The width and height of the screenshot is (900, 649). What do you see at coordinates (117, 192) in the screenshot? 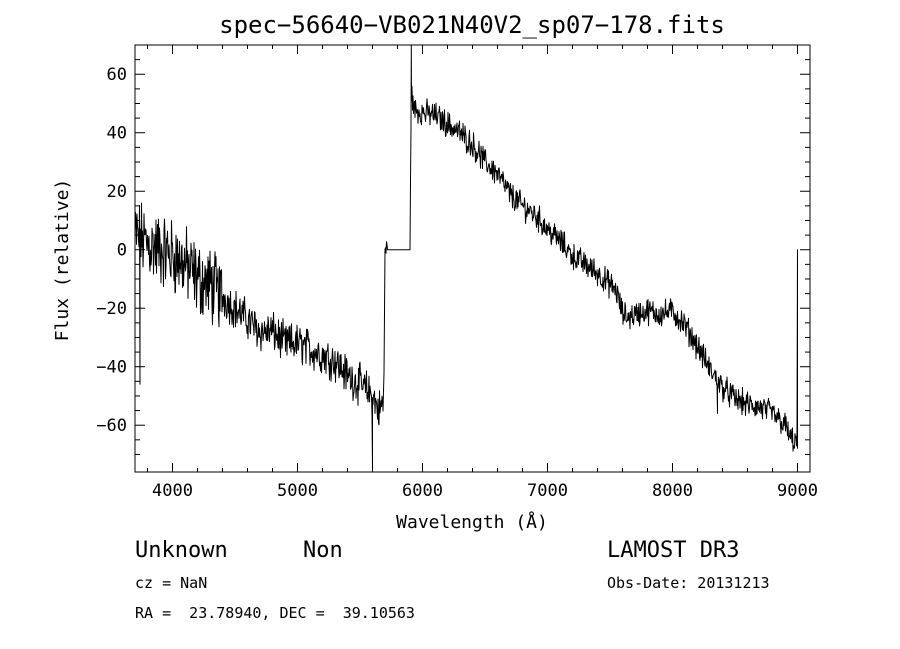
I see `y-tick-label: 20` at bounding box center [117, 192].